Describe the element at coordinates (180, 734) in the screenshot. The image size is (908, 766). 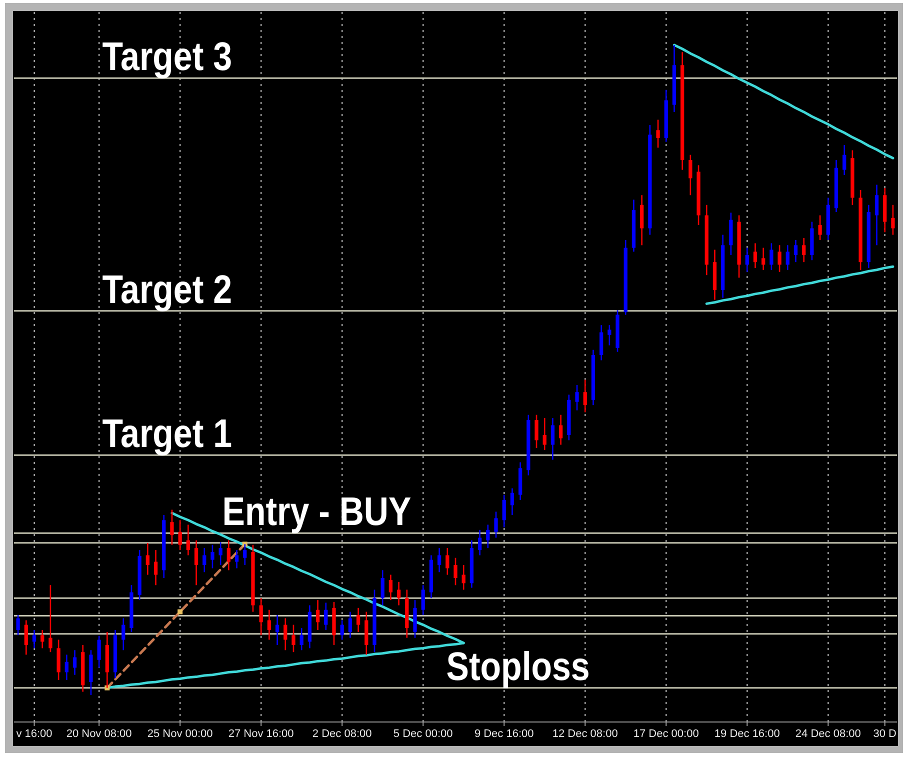
I see `x-tick-label: 25 Nov 00:00` at that location.